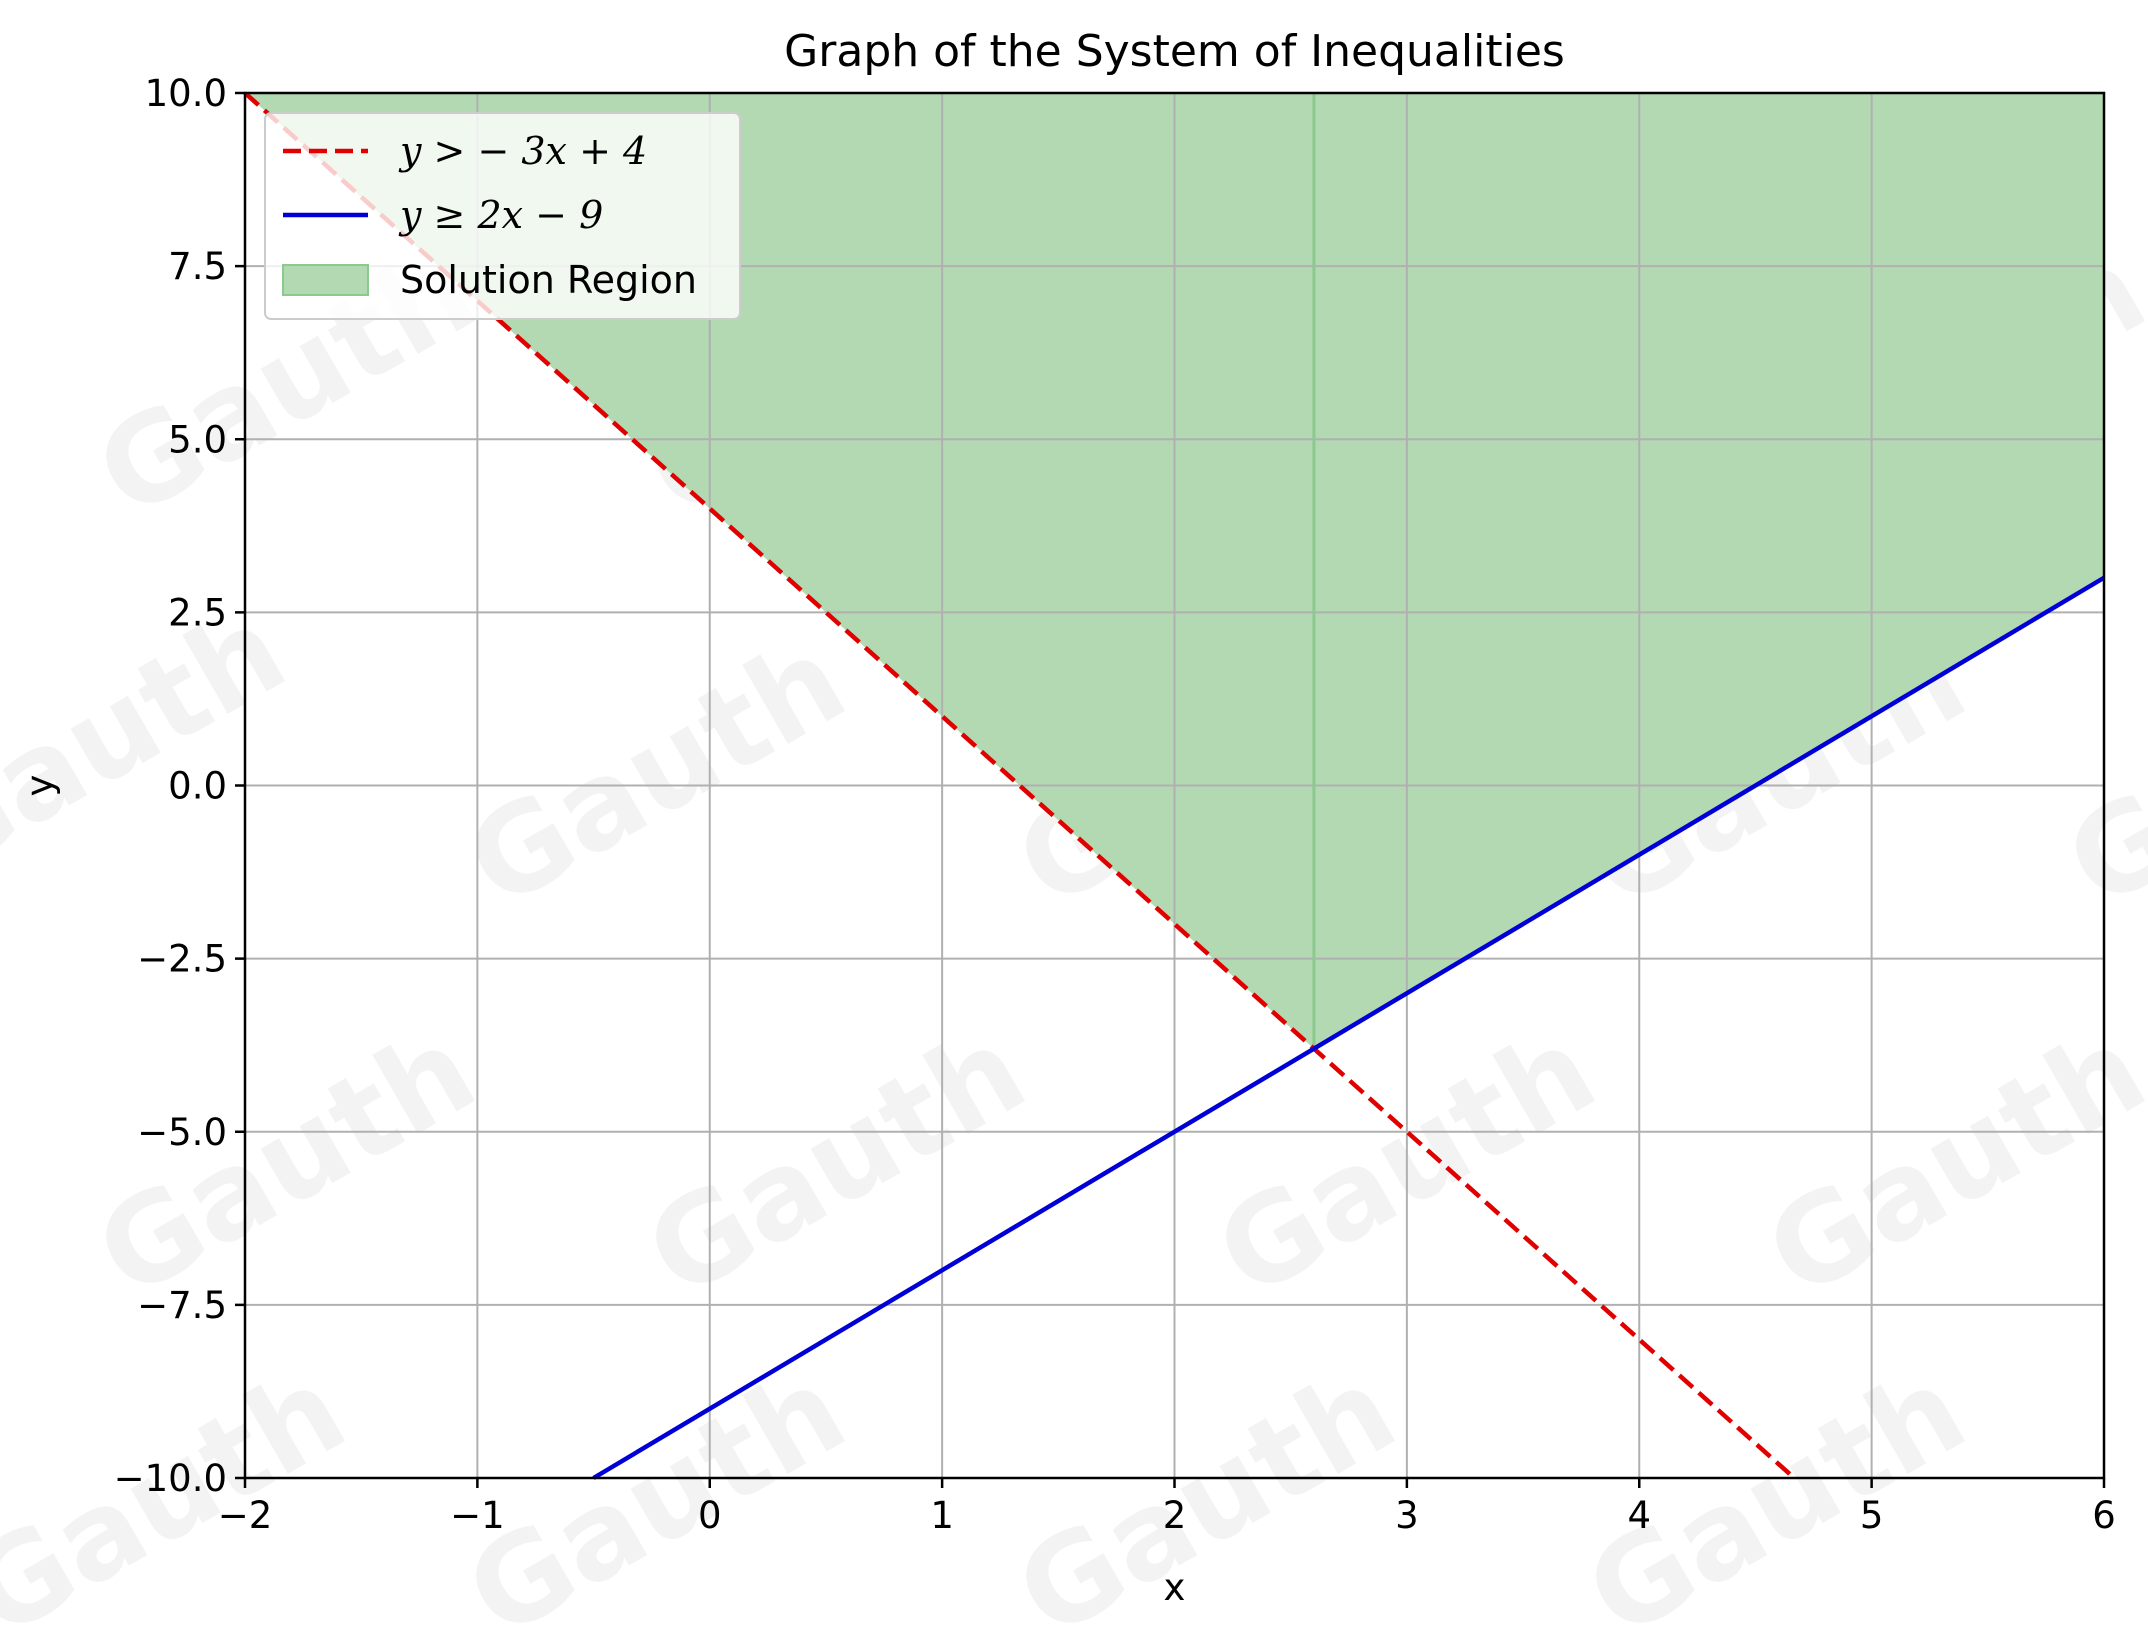 Image resolution: width=2148 pixels, height=1638 pixels. Describe the element at coordinates (548, 280) in the screenshot. I see `legend-label-region: Solution Region` at that location.